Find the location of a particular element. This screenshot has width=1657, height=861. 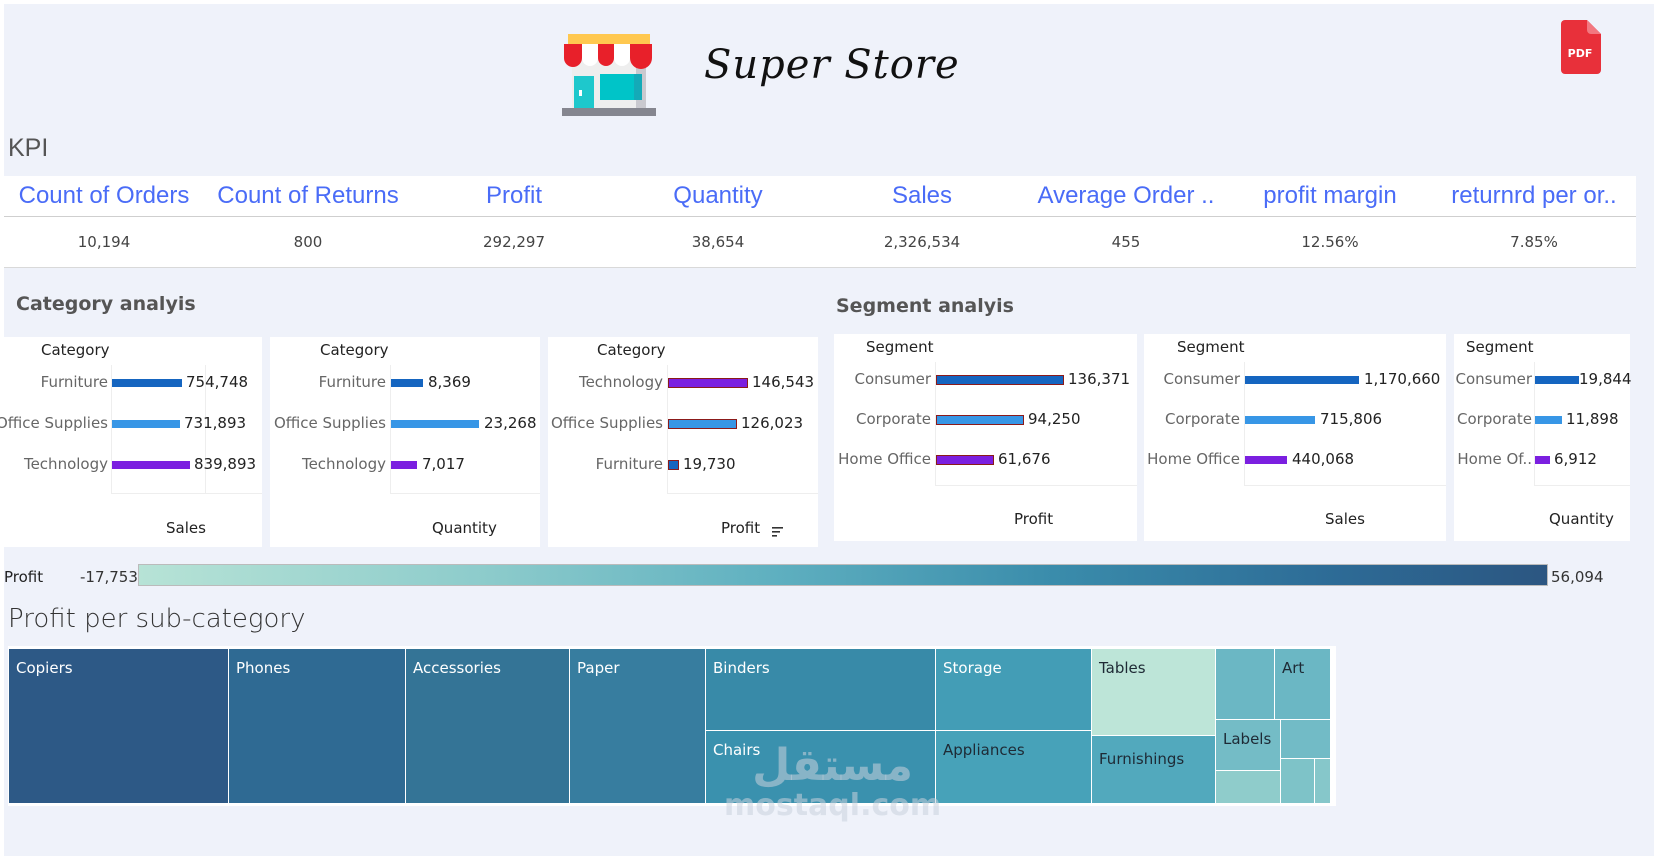

bar-value: 19,844 is located at coordinates (1605, 379).